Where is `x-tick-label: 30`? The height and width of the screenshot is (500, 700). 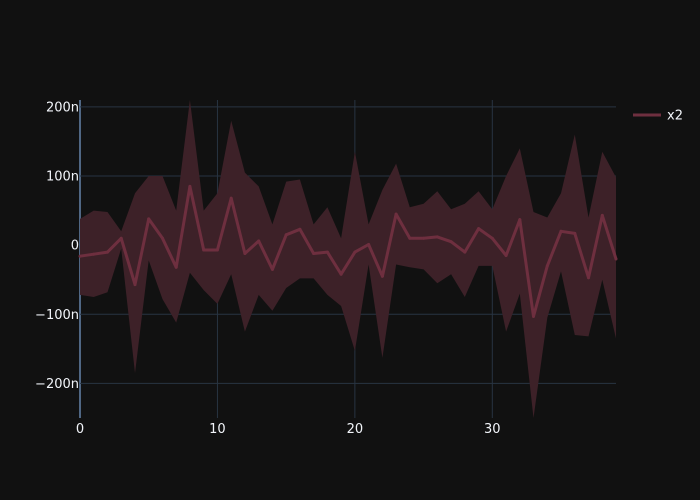 x-tick-label: 30 is located at coordinates (492, 429).